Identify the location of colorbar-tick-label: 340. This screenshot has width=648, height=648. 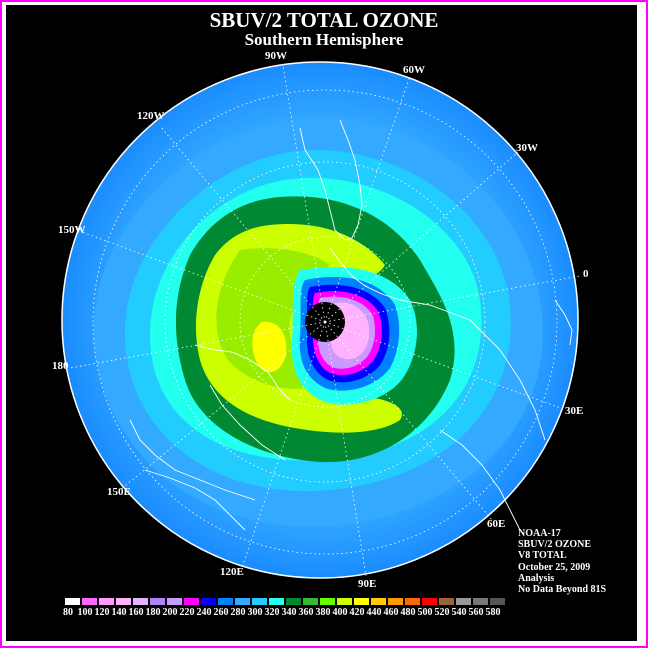
(289, 612).